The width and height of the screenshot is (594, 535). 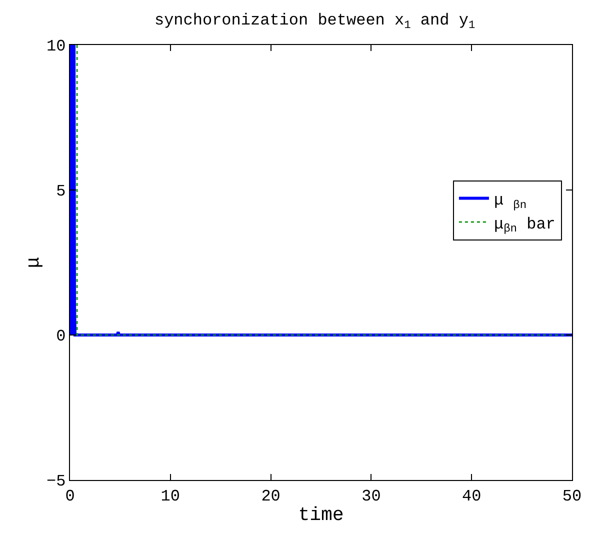 I want to click on y-tick-label: −5, so click(x=56, y=481).